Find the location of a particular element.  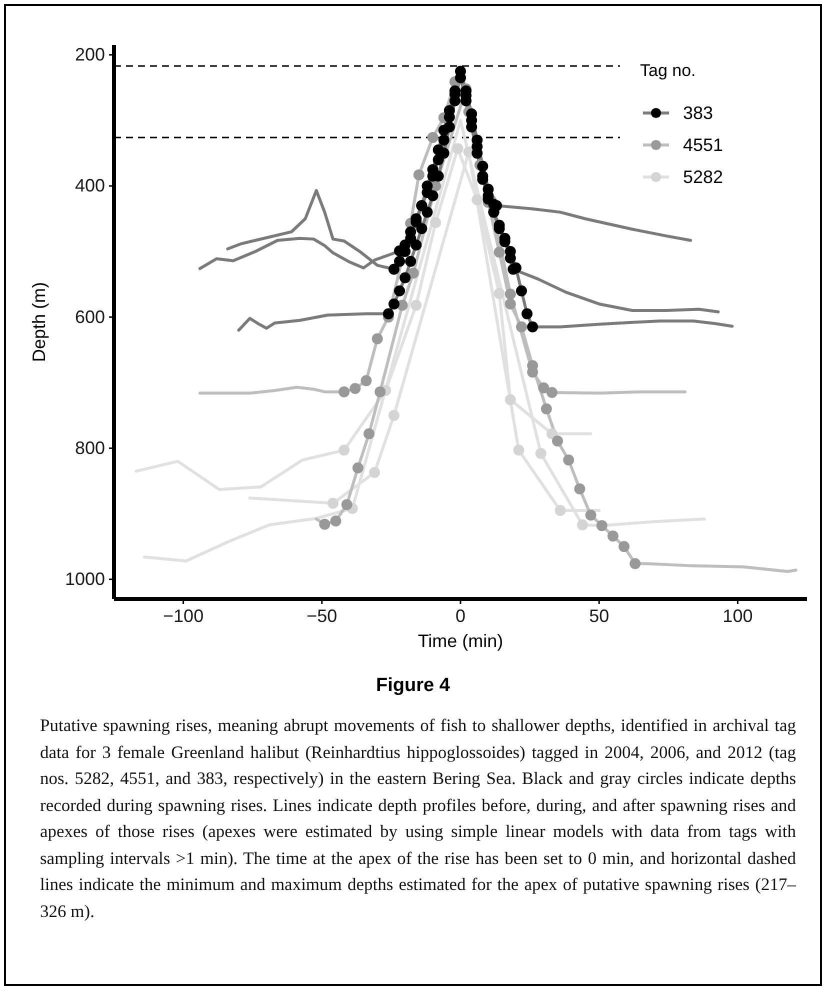

legend-label: 5282 is located at coordinates (703, 177).